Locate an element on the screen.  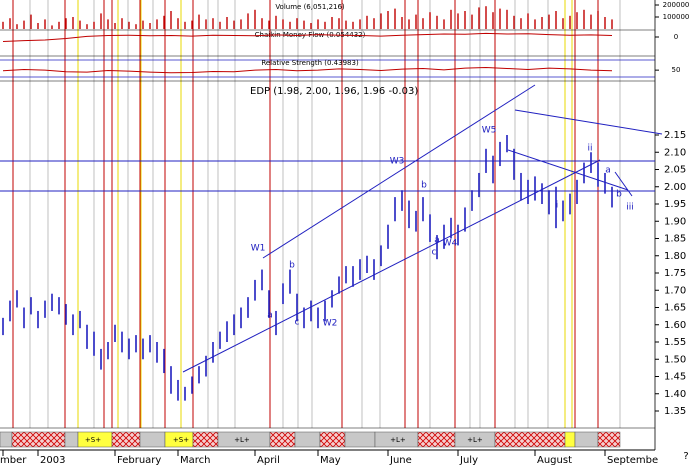
y-tick-label: 1.60 is located at coordinates (675, 325).